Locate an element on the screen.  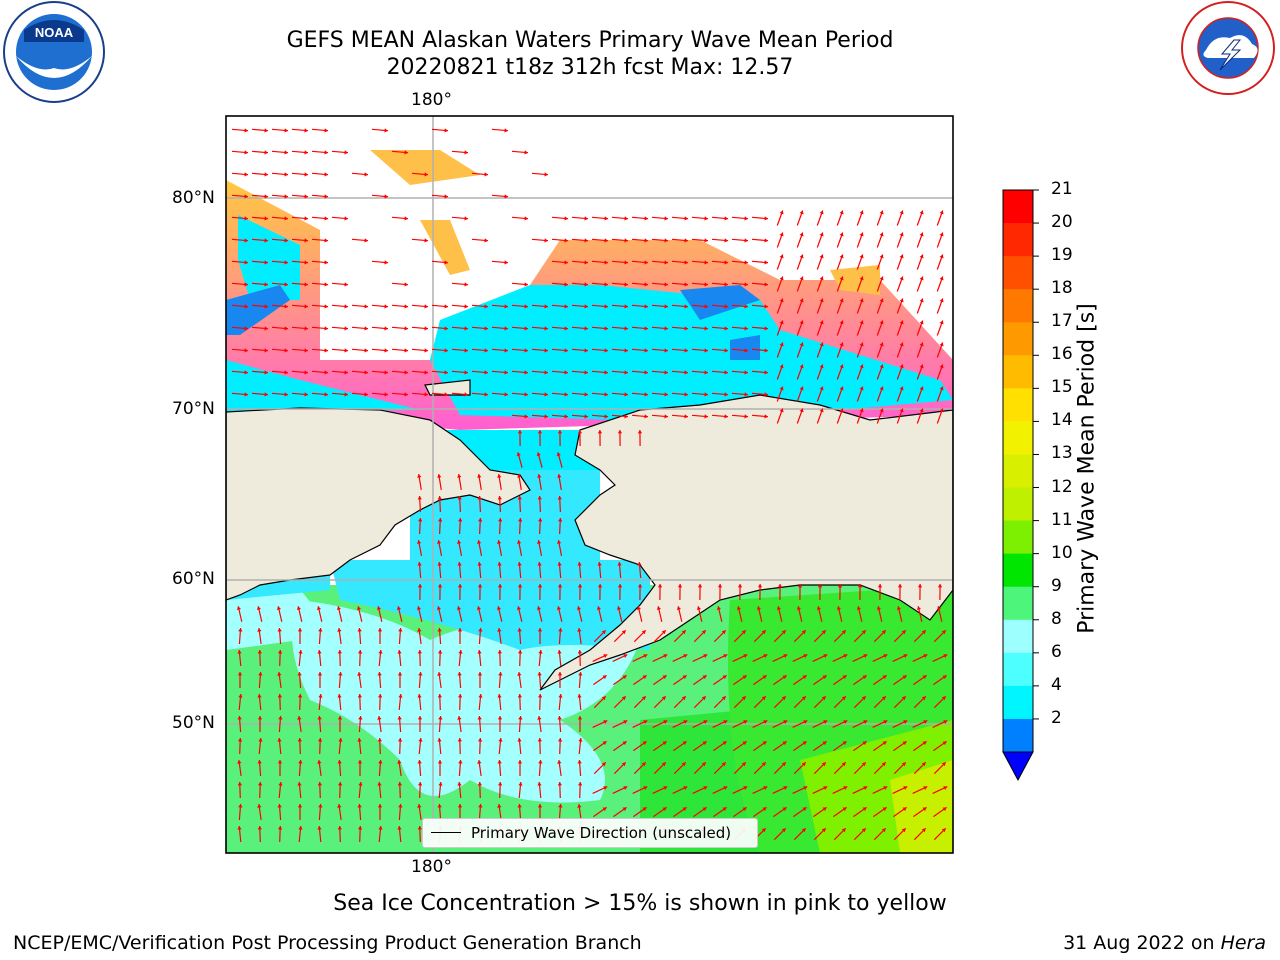
colorbar-segment is located at coordinates (1018, 438).